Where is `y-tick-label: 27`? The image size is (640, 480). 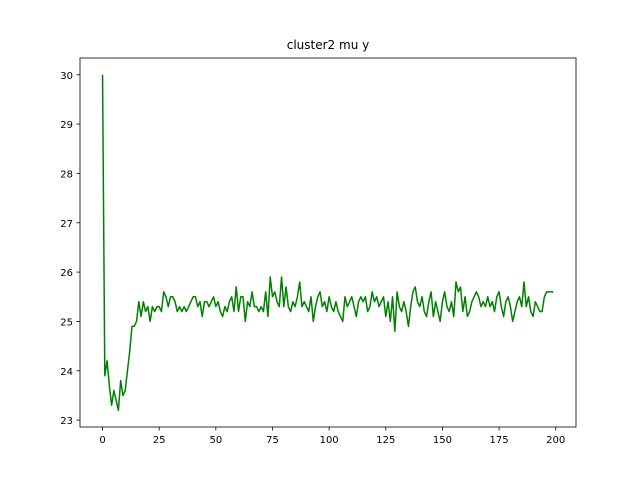
y-tick-label: 27 is located at coordinates (66, 224).